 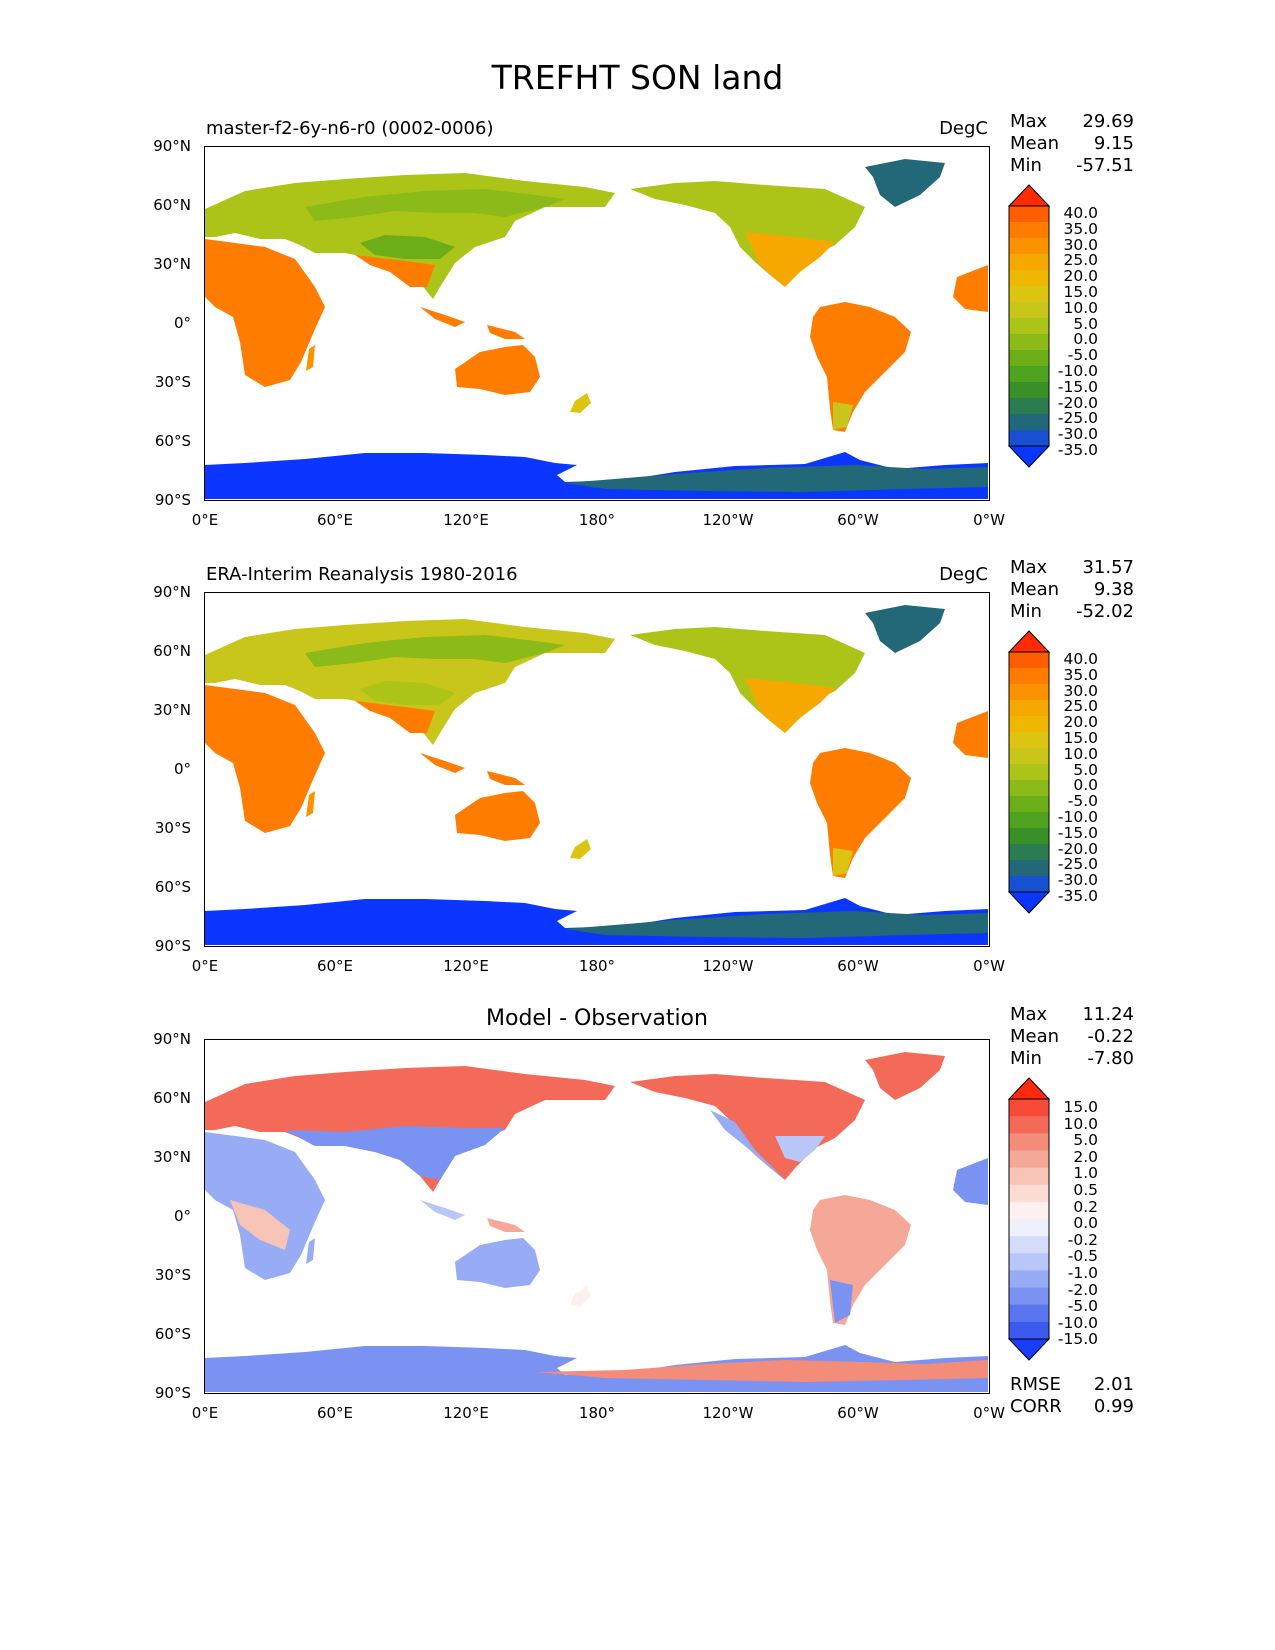 I want to click on india-shape, so click(x=395, y=271).